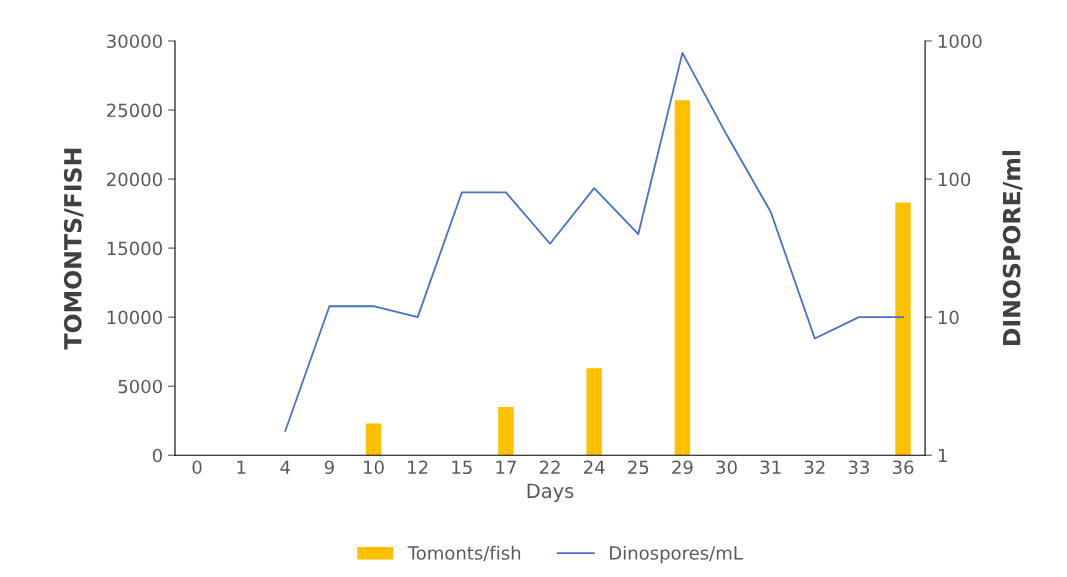  Describe the element at coordinates (374, 467) in the screenshot. I see `x-tick-label: 10` at that location.